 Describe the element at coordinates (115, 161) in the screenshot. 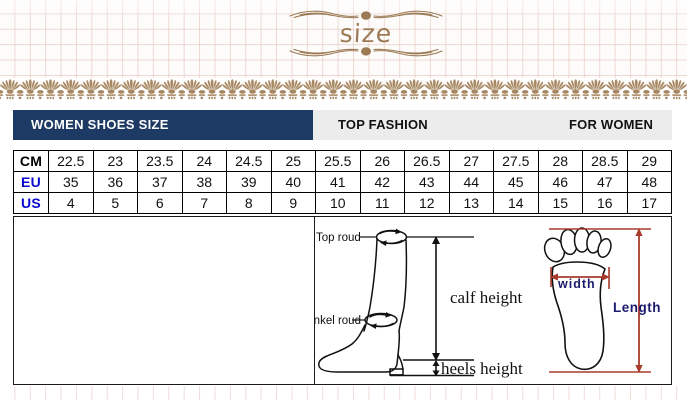

I see `cell-cm-1: 23` at that location.